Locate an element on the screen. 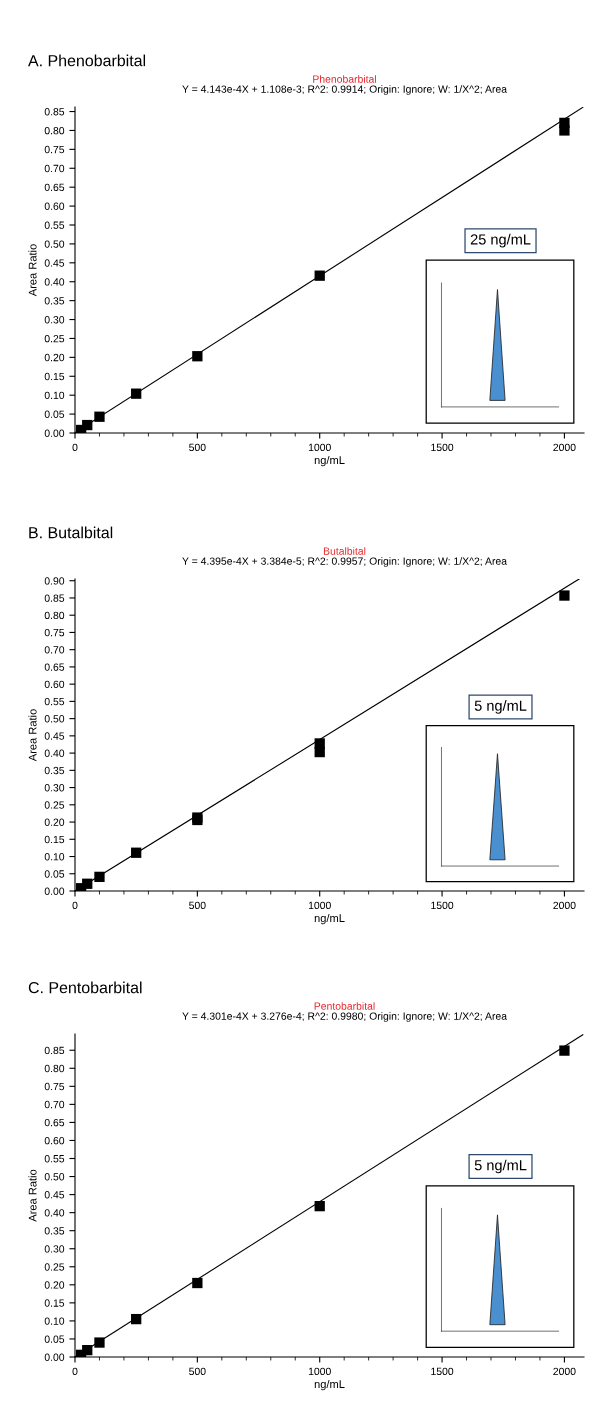 This screenshot has width=597, height=1414. text: Y = 4.301e-4X + 3.276e-4; R^2: 0.9980; Origin: Ignore; W: 1/X^2; Area is located at coordinates (345, 1017).